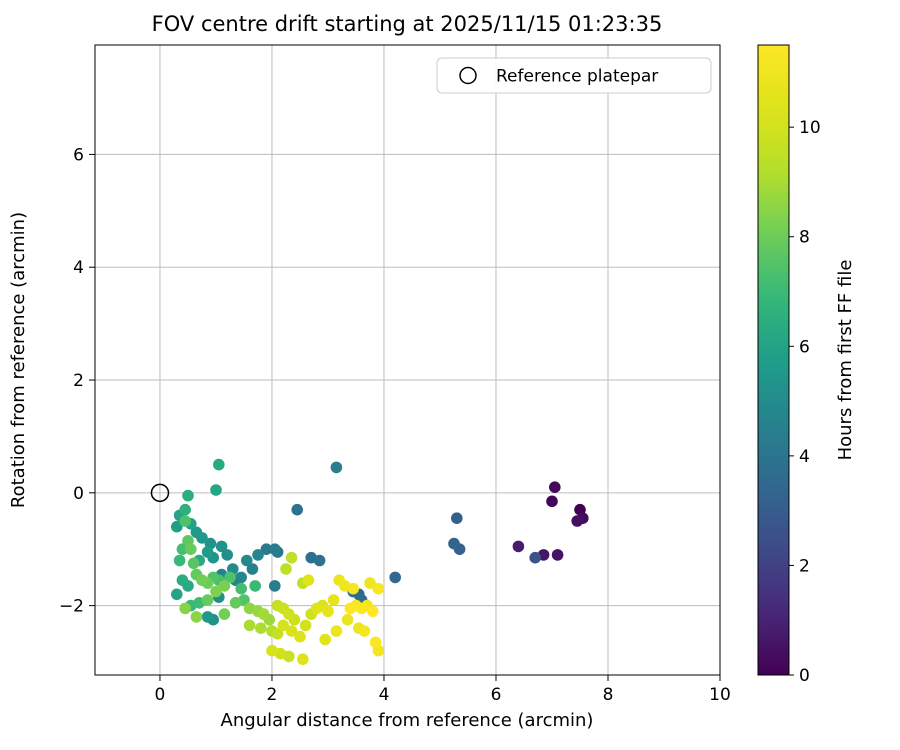 The width and height of the screenshot is (900, 750). What do you see at coordinates (577, 77) in the screenshot?
I see `legend-label: Reference platepar` at bounding box center [577, 77].